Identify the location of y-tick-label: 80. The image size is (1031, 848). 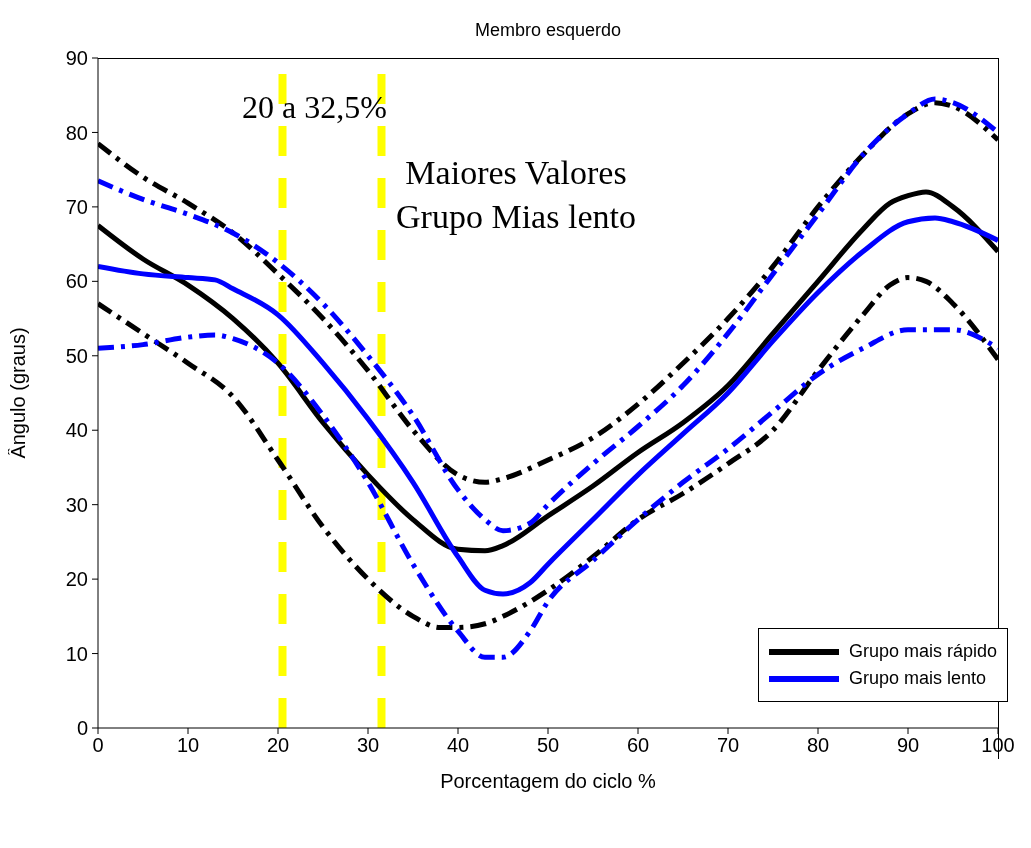
(76, 132).